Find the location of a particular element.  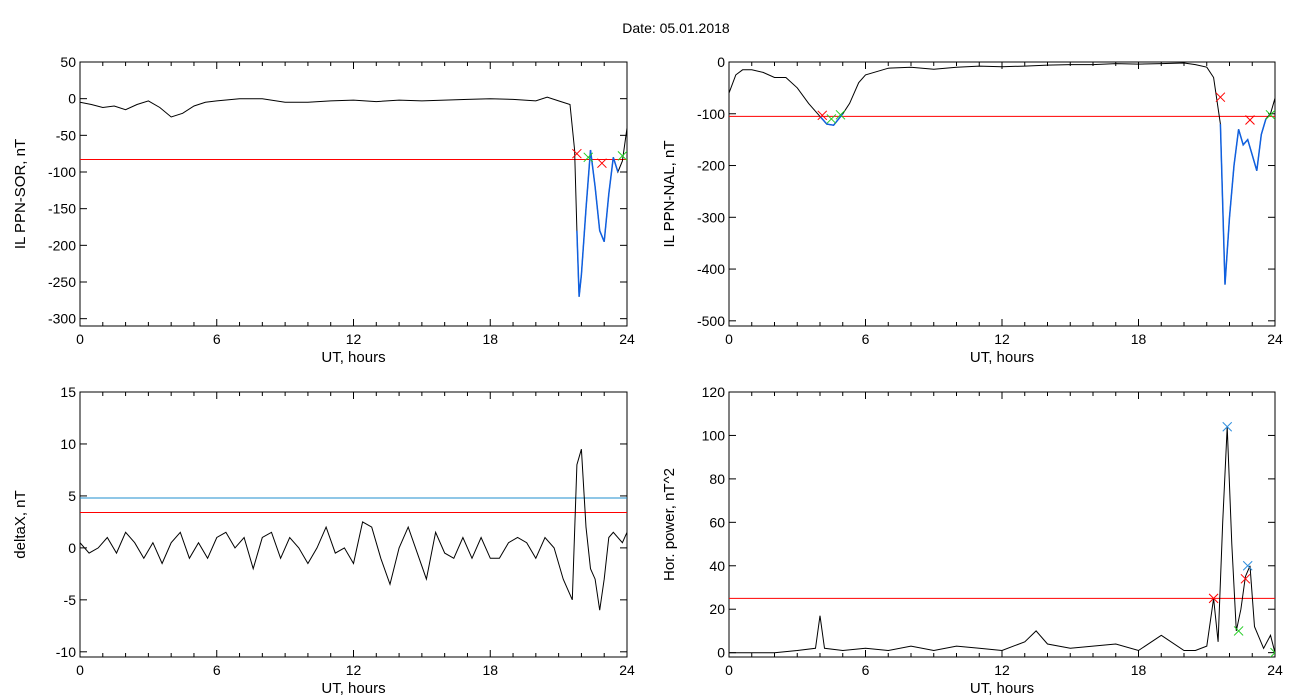

y-tick-label: 40 is located at coordinates (717, 566).